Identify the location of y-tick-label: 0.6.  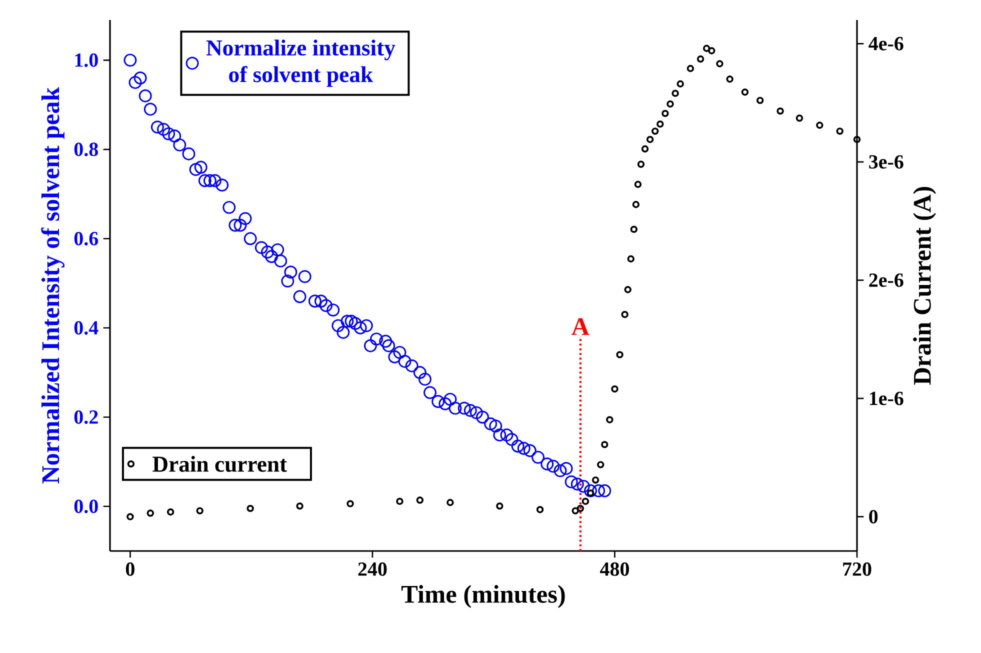
(86, 239).